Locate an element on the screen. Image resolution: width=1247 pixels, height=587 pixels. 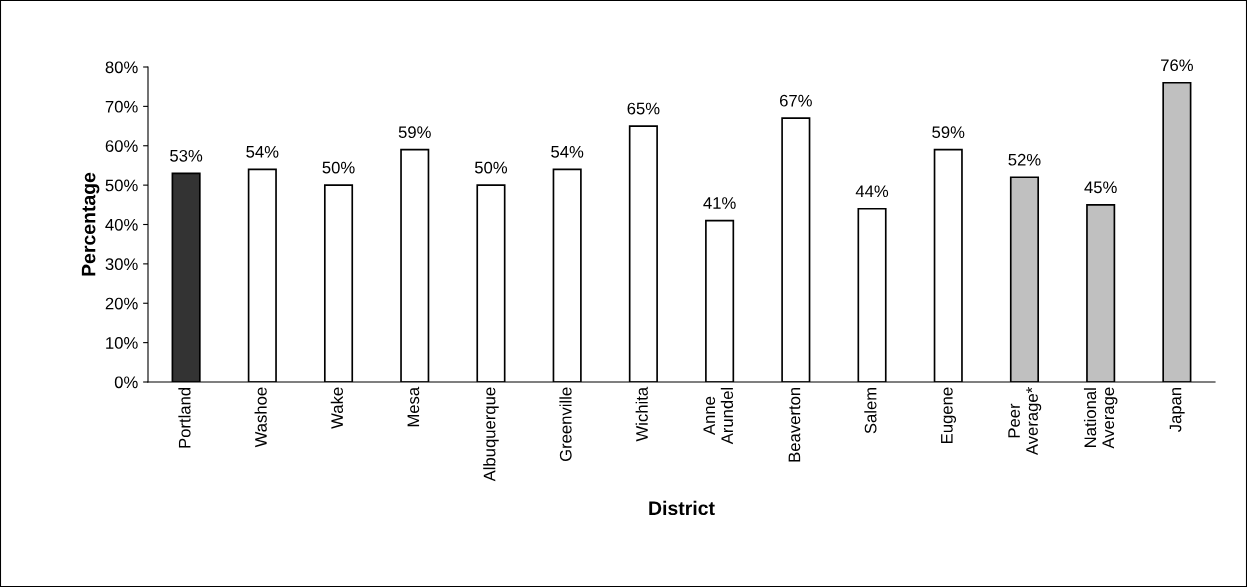
x-tick-label: Peer Average* is located at coordinates (1025, 421).